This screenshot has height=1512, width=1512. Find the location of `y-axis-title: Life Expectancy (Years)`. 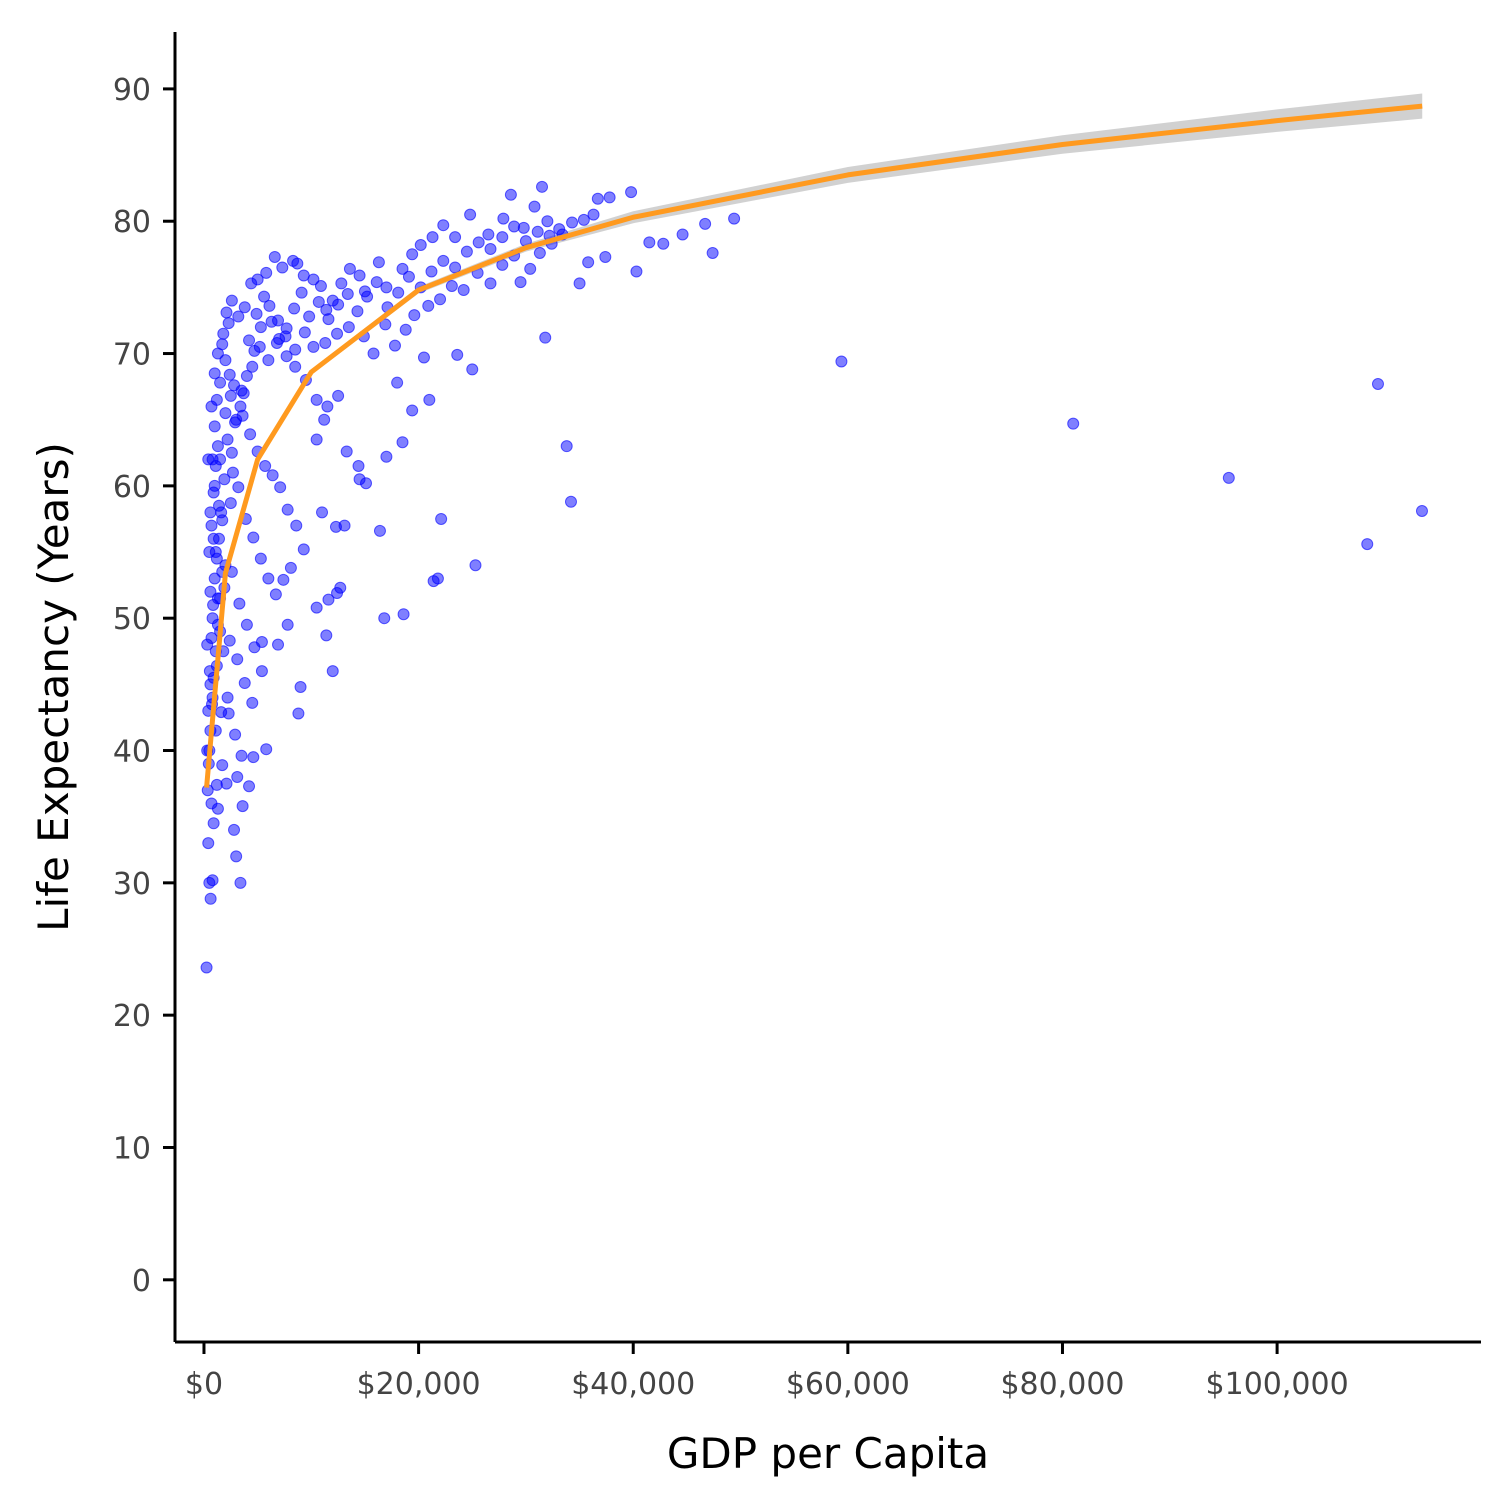

y-axis-title: Life Expectancy (Years) is located at coordinates (53, 687).